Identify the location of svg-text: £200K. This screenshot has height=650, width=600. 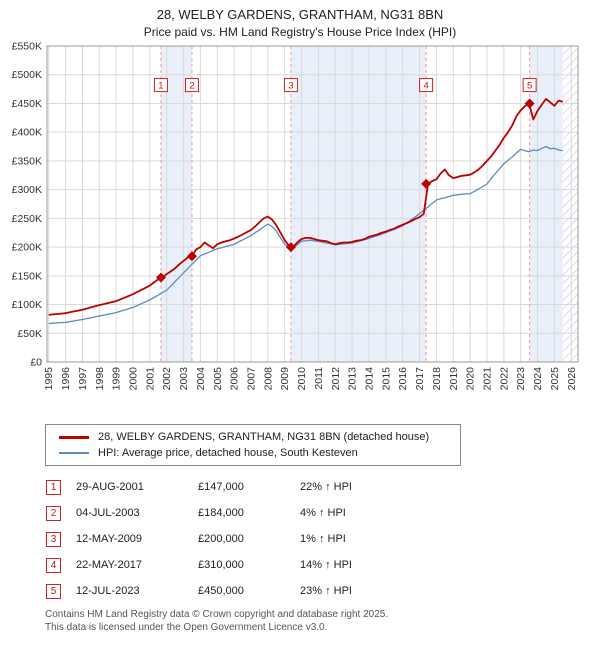
(27, 248).